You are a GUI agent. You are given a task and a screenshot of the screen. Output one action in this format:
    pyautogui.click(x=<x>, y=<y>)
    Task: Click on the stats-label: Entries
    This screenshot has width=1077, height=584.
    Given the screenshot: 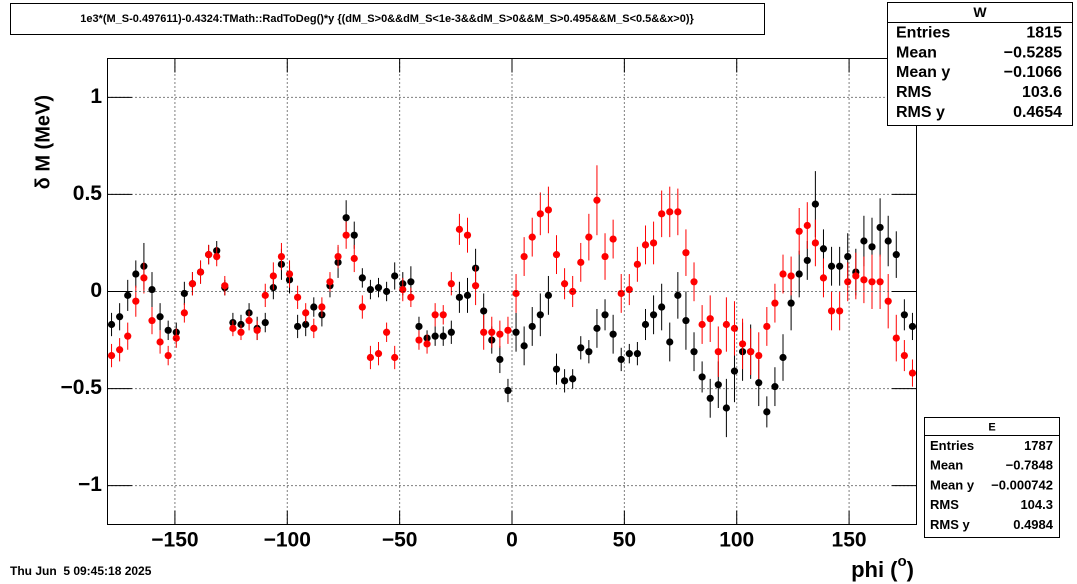 What is the action you would take?
    pyautogui.click(x=923, y=33)
    